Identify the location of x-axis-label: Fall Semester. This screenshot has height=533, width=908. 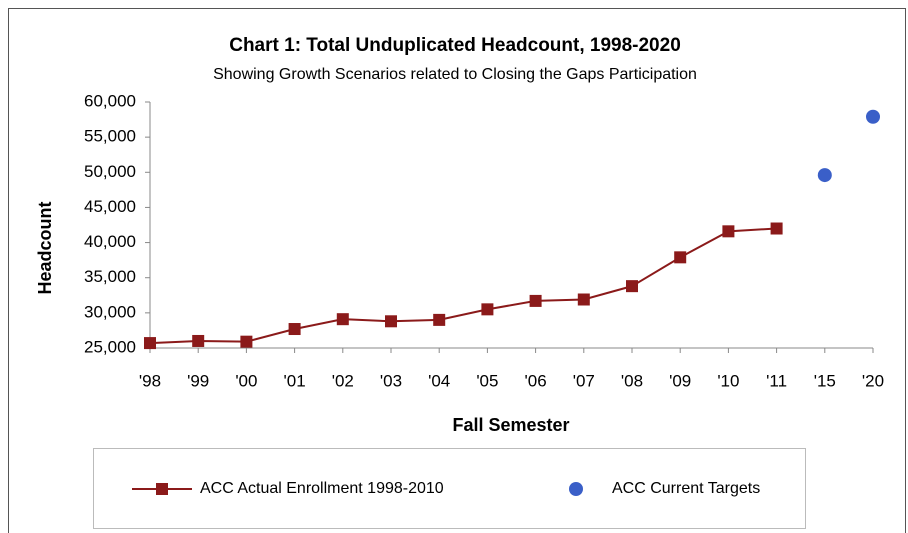
(510, 425).